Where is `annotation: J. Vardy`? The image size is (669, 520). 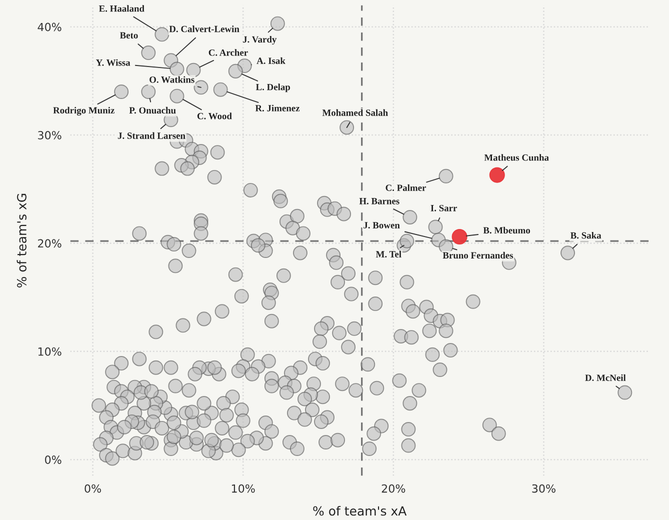
annotation: J. Vardy is located at coordinates (259, 40).